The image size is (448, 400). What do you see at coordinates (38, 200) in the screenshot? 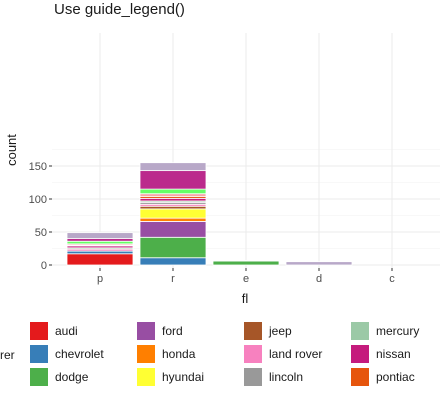
I see `y-tick-label: 100` at bounding box center [38, 200].